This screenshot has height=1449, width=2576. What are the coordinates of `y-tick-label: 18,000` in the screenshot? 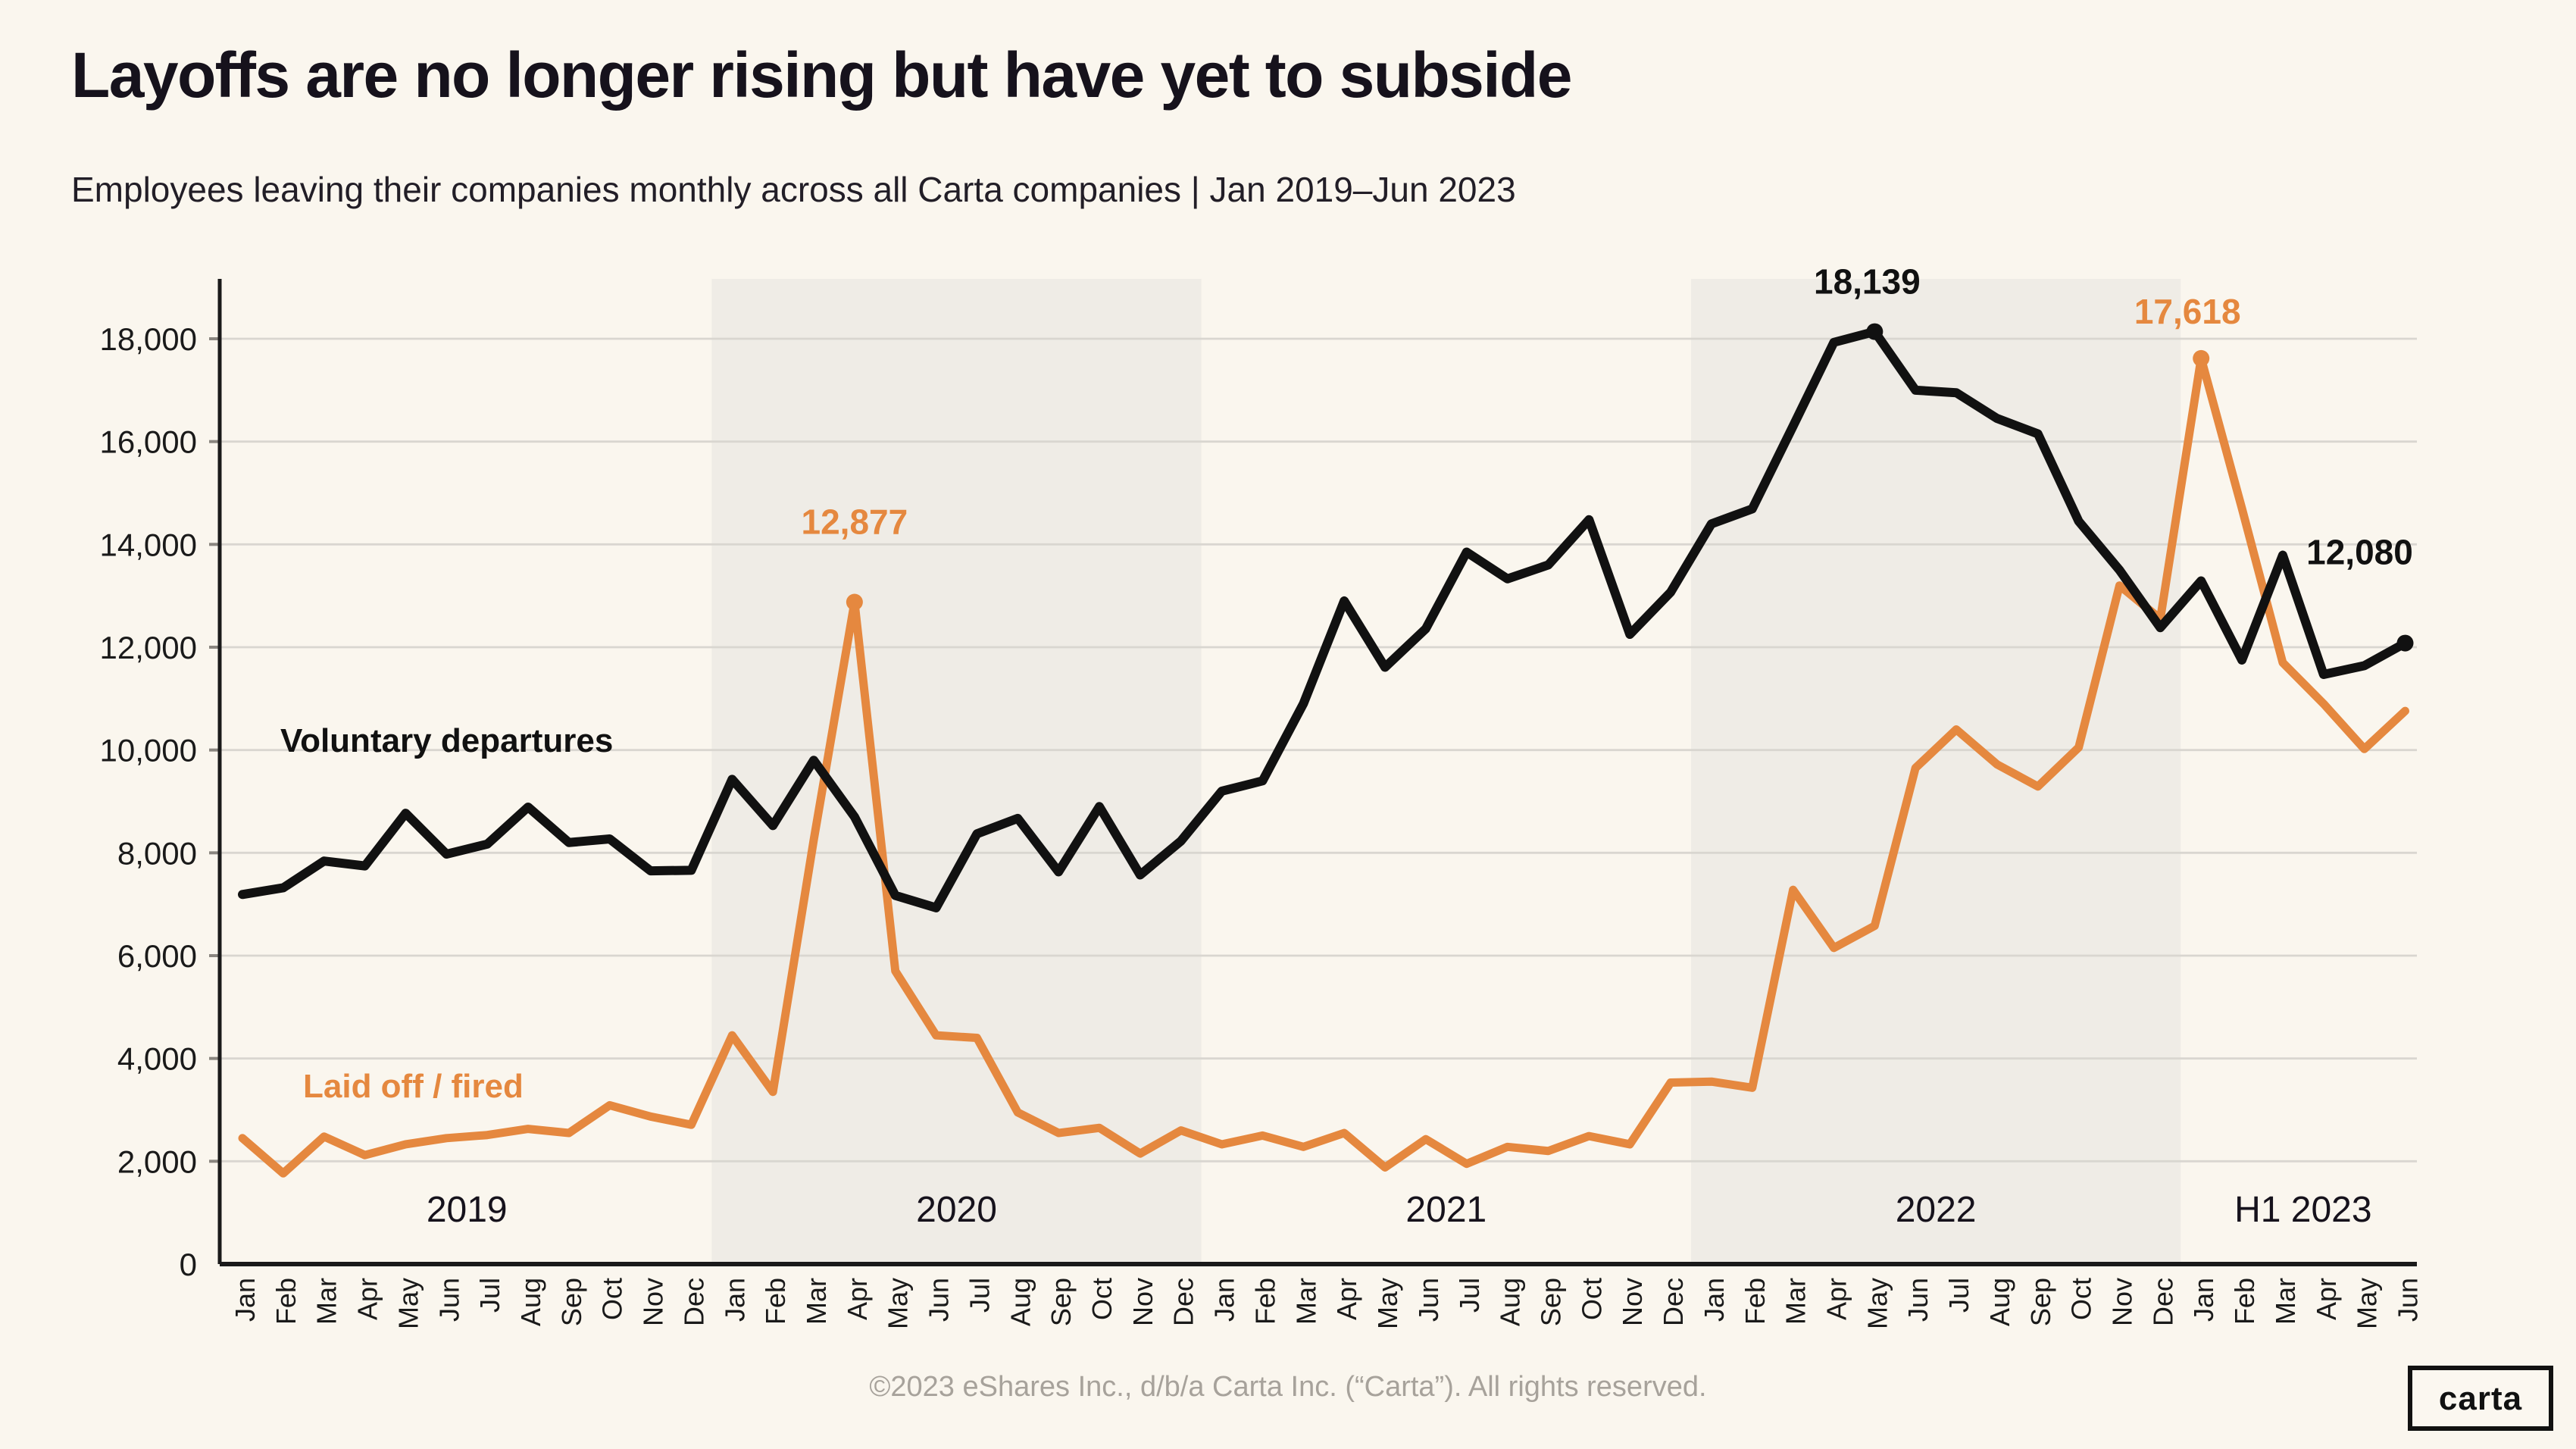 It's located at (148, 339).